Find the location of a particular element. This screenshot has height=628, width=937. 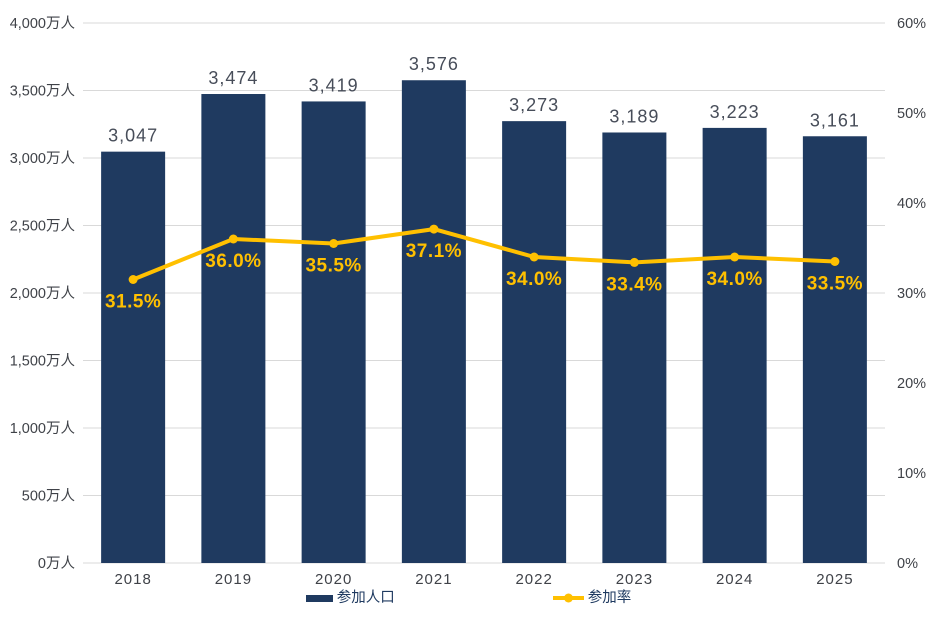

x-axis-label: 2025 is located at coordinates (834, 578).